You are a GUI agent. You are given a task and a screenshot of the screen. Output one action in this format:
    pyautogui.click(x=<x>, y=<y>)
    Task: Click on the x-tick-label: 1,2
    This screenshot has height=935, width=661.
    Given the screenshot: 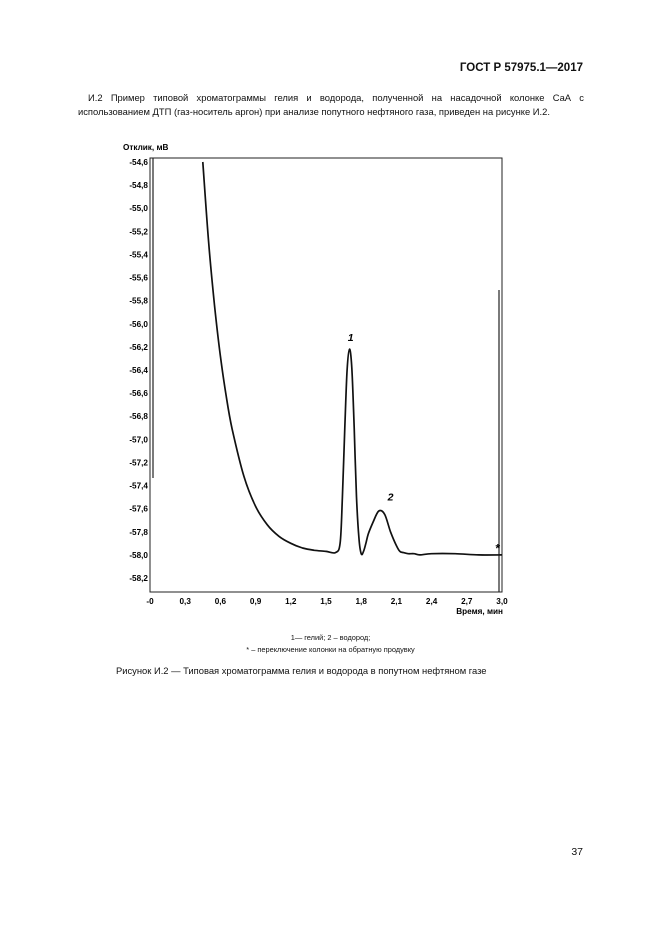 What is the action you would take?
    pyautogui.click(x=291, y=601)
    